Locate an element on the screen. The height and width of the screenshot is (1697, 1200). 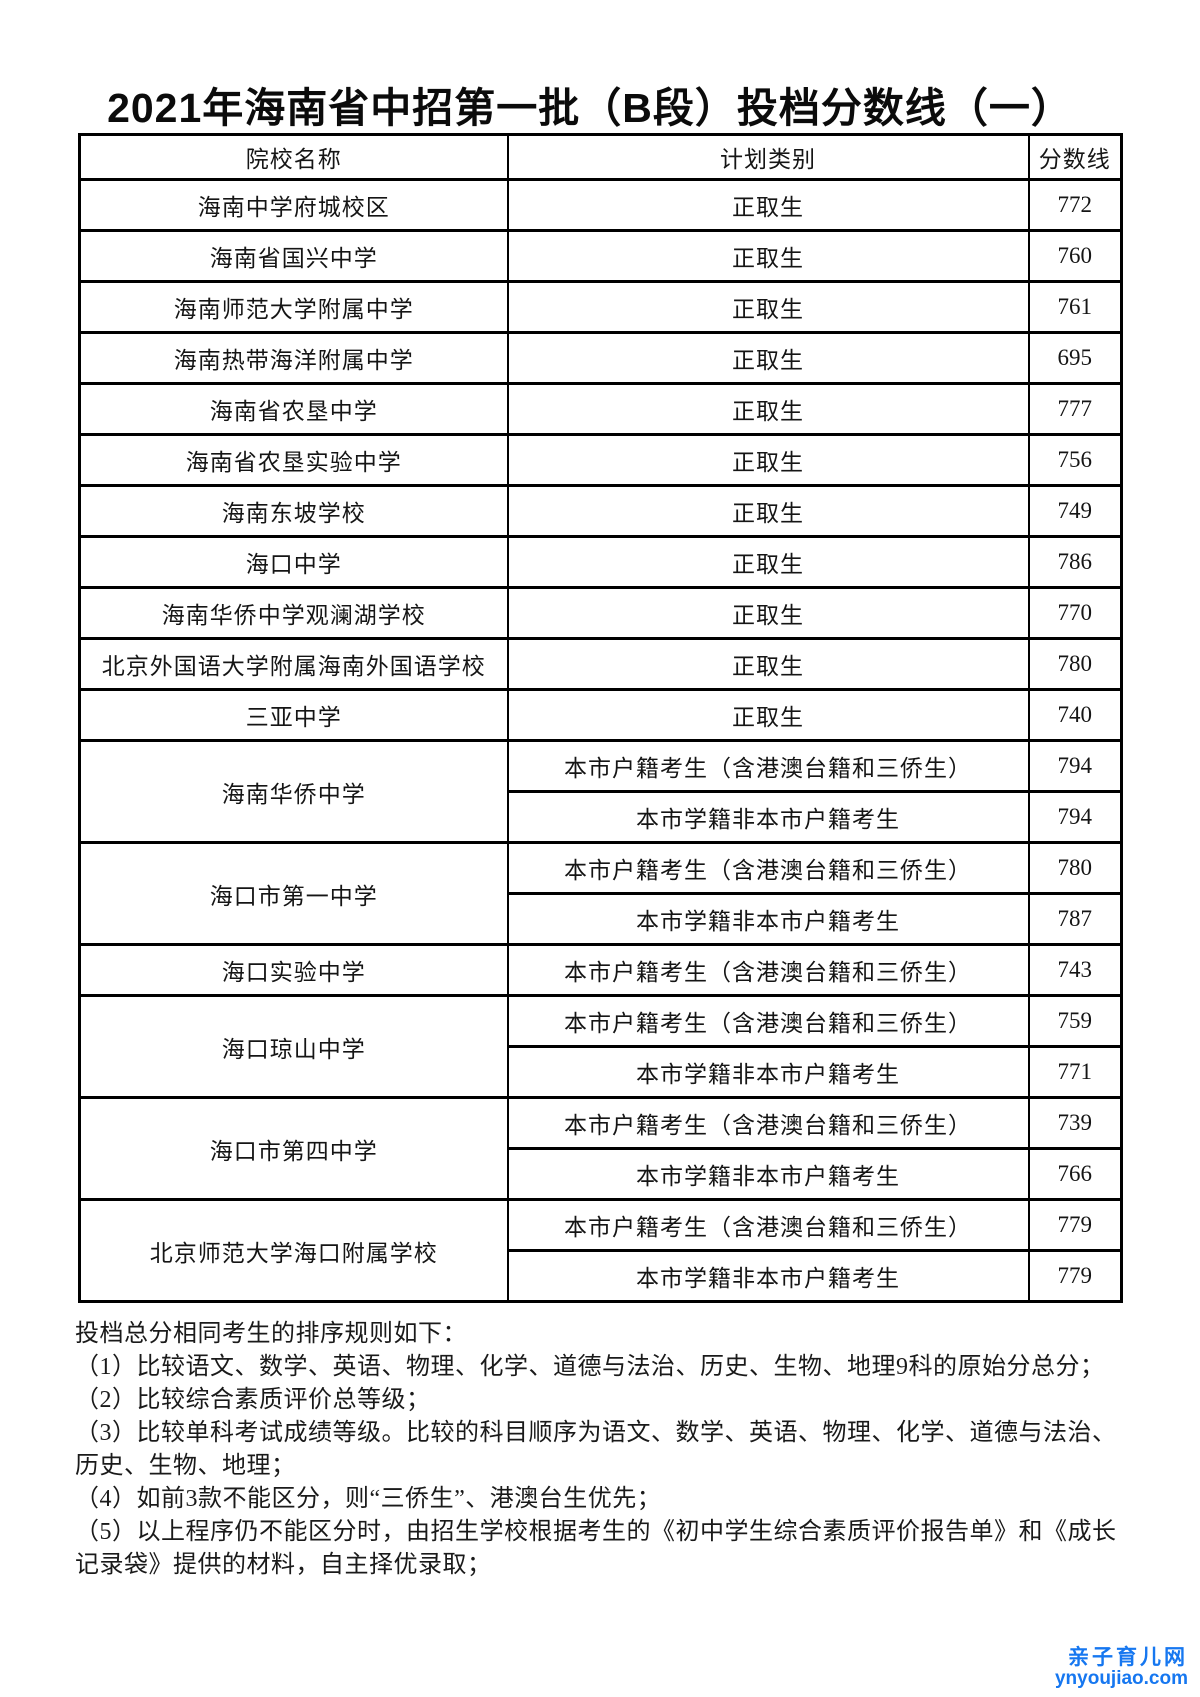
score-cell: 770 is located at coordinates (1075, 613).